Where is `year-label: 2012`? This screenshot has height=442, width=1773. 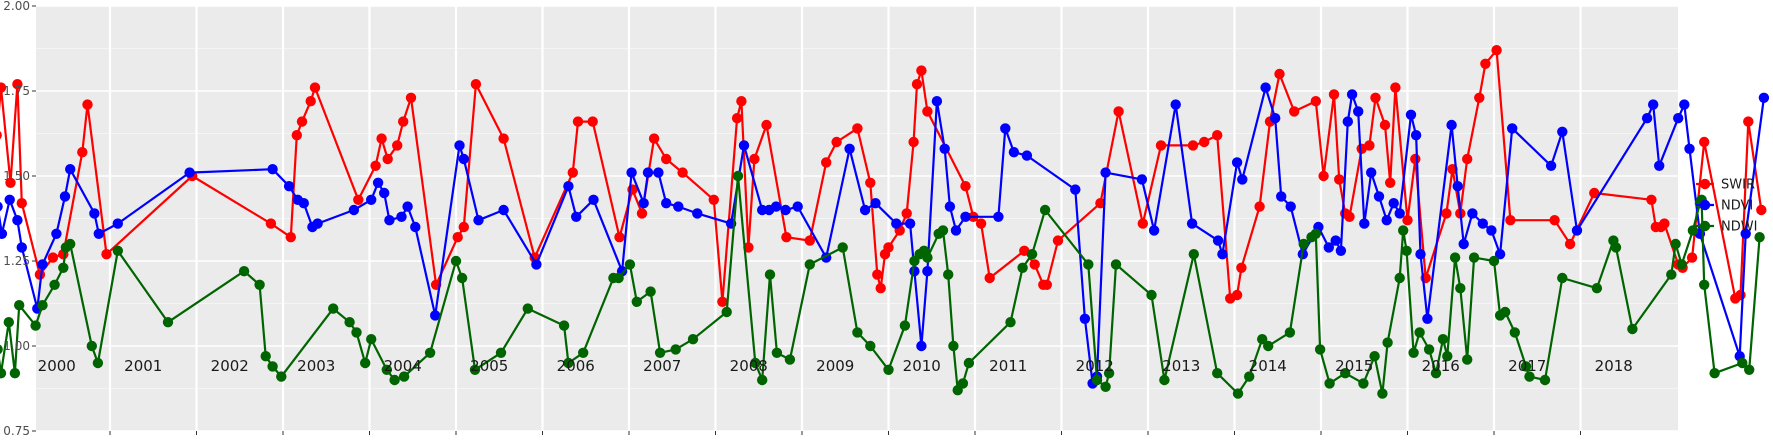
year-label: 2012 is located at coordinates (1095, 366).